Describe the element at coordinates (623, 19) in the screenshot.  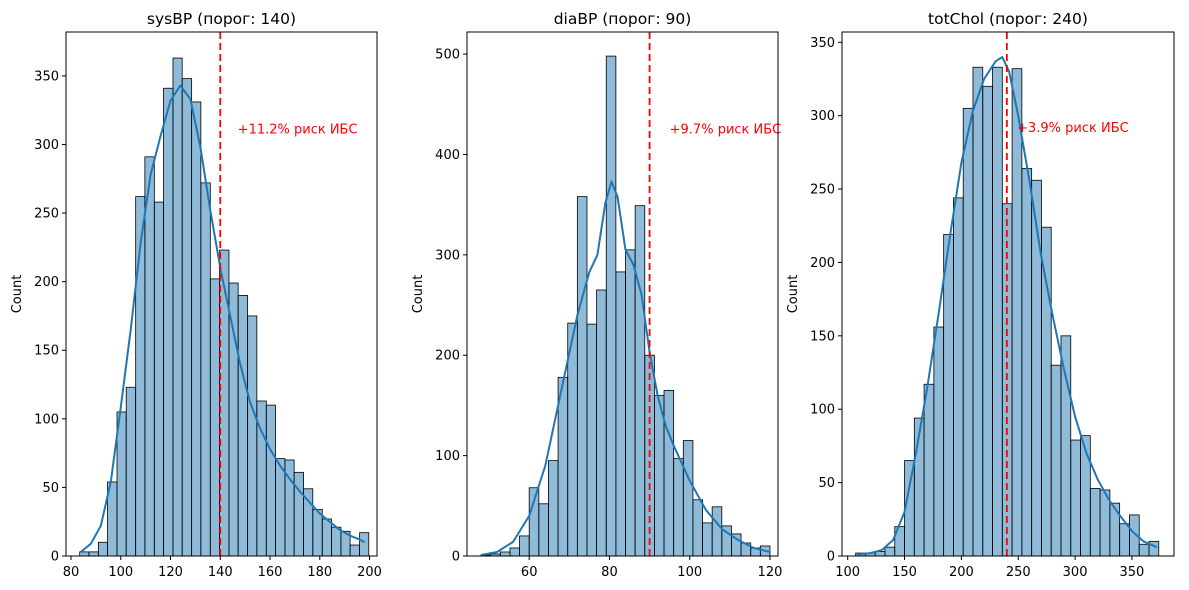
I see `chart-title: diaBP (порог: 90)` at that location.